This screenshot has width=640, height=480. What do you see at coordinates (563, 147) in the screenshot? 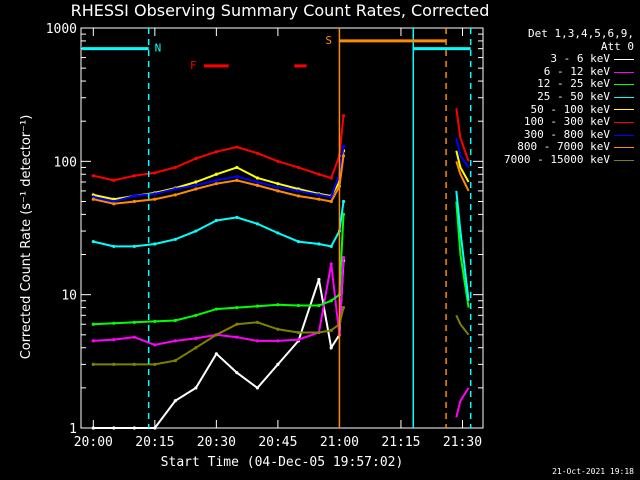
I see `legend-label: 800 - 7000 keV` at bounding box center [563, 147].